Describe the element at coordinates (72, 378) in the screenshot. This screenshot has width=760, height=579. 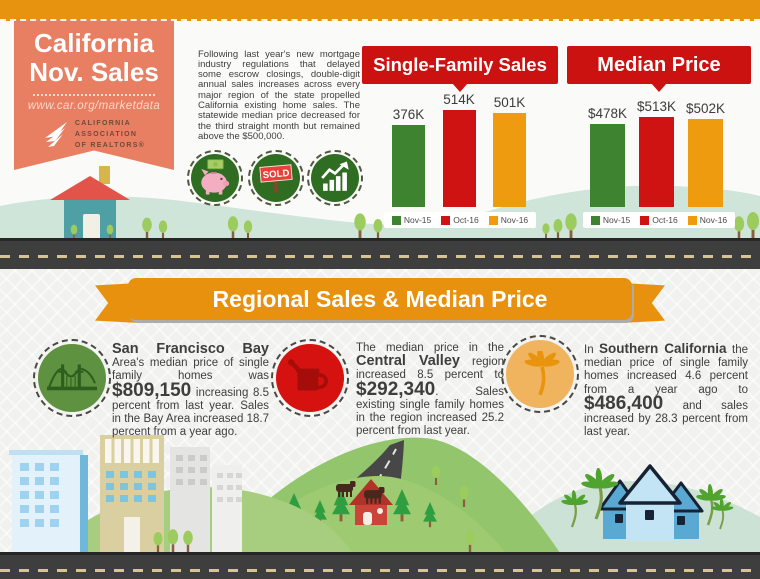
I see `golden-gate-bridge-icon` at that location.